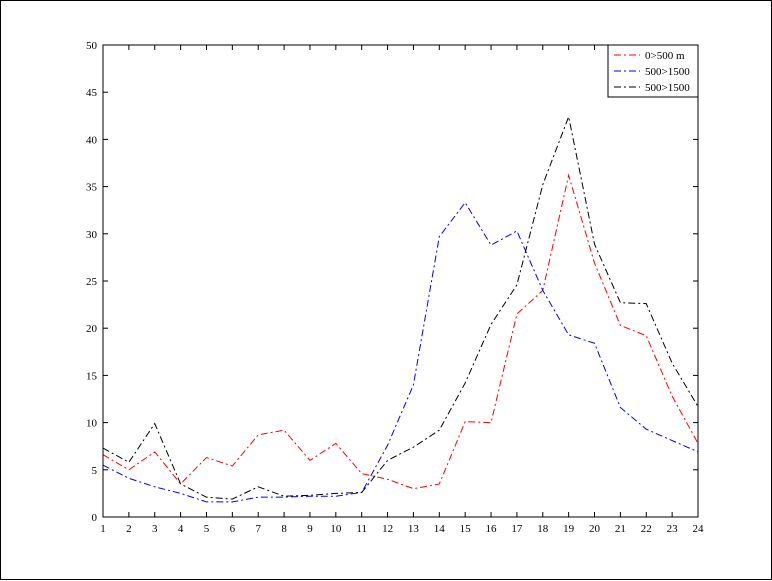 The width and height of the screenshot is (772, 581). I want to click on x-tick-label: 1, so click(103, 529).